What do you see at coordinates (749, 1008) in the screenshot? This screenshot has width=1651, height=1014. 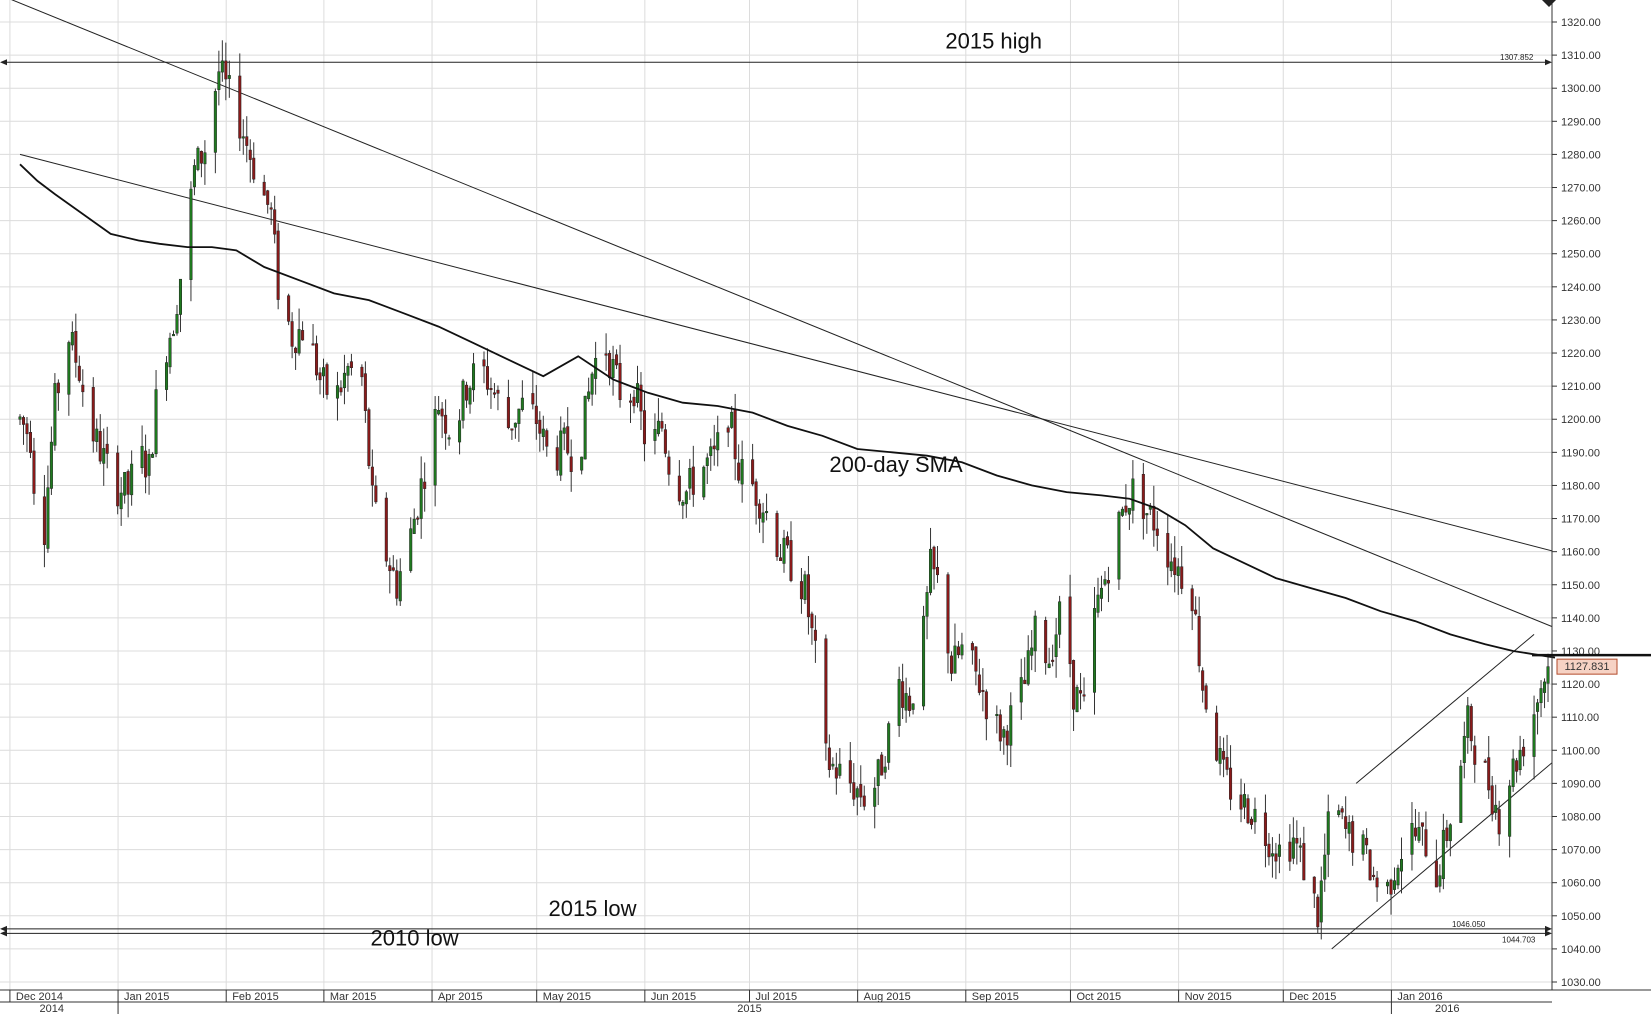 I see `x-year-label: 2015` at bounding box center [749, 1008].